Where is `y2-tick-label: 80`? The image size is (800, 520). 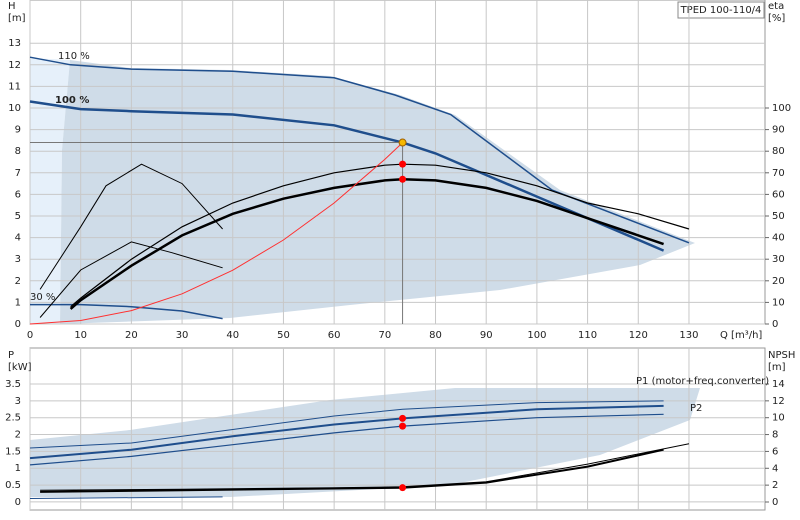 y2-tick-label: 80 is located at coordinates (778, 151).